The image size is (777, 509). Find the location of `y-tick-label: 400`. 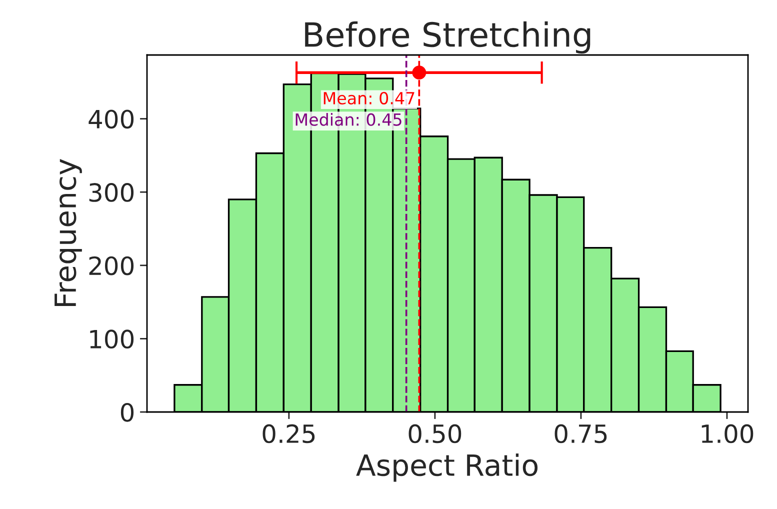

y-tick-label: 400 is located at coordinates (111, 119).